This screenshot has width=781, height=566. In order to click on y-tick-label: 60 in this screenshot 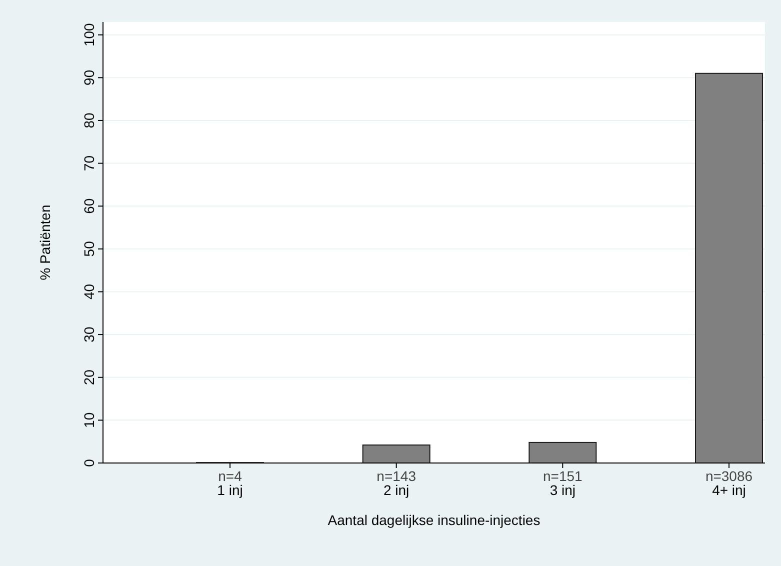, I will do `click(89, 206)`.